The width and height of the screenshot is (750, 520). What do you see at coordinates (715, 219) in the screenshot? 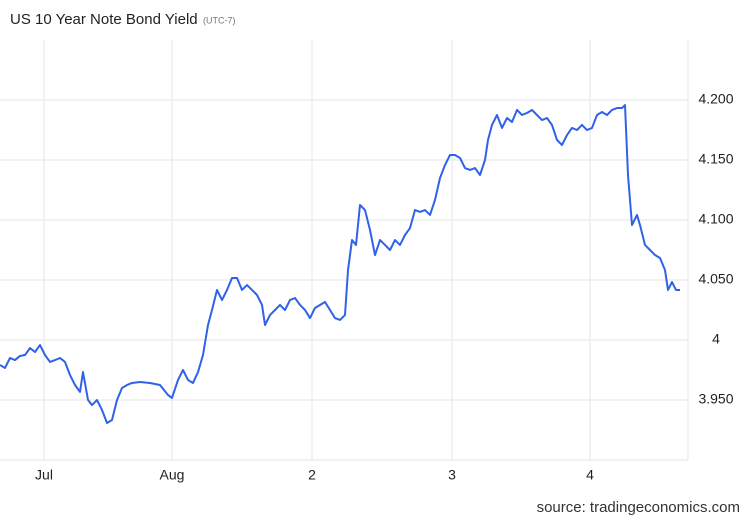
I see `y-tick-label: 4.100` at bounding box center [715, 219].